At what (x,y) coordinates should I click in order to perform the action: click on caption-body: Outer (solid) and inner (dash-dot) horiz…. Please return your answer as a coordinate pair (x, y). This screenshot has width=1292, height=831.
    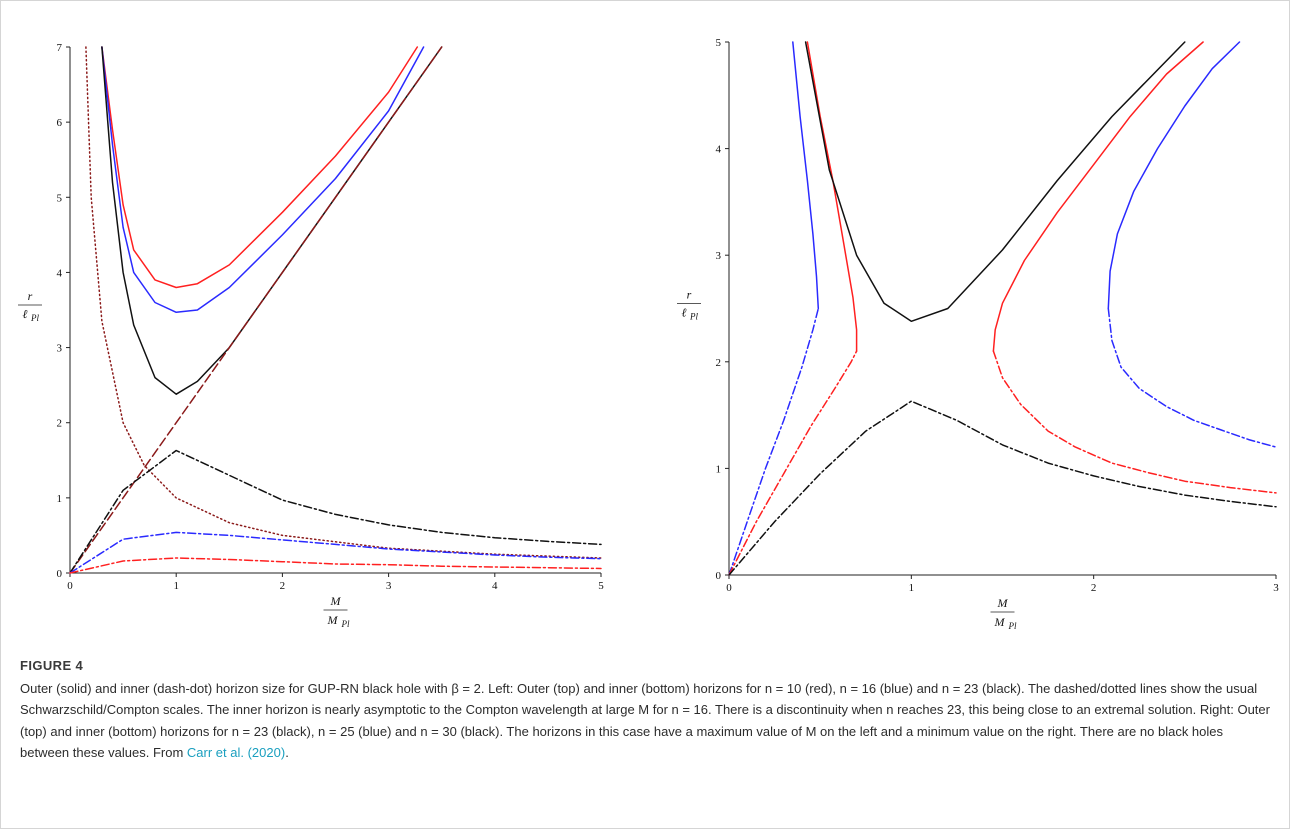
    Looking at the image, I should click on (645, 720).